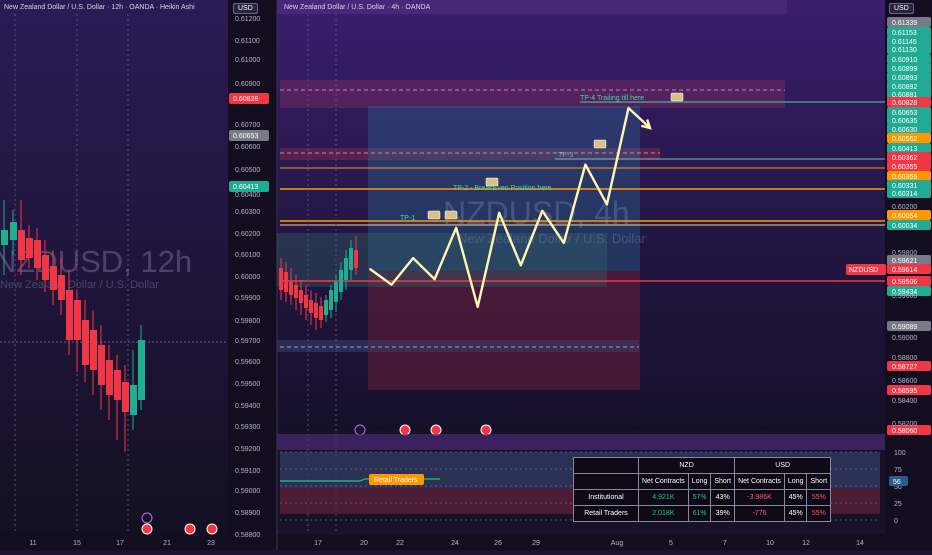 The width and height of the screenshot is (932, 555). What do you see at coordinates (896, 521) in the screenshot?
I see `osc-label: 0` at bounding box center [896, 521].